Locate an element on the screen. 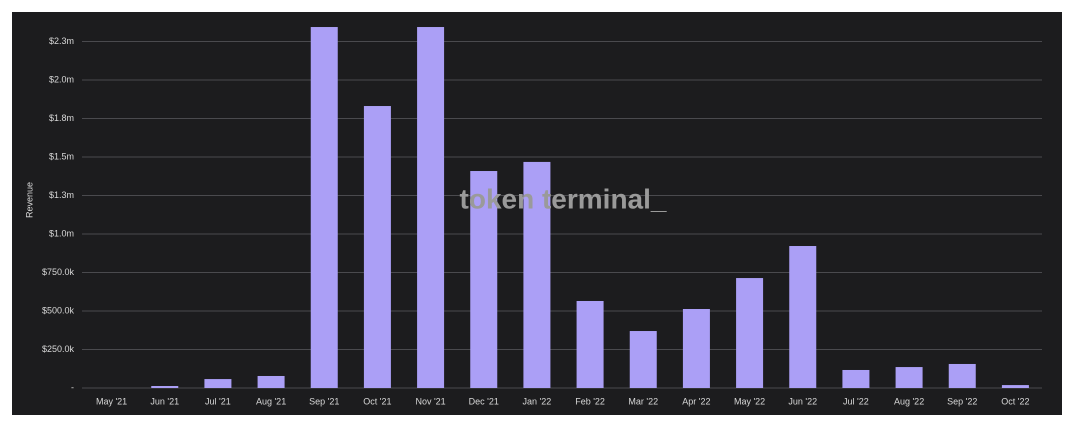  x-tick-label: Apr '22 is located at coordinates (696, 401).